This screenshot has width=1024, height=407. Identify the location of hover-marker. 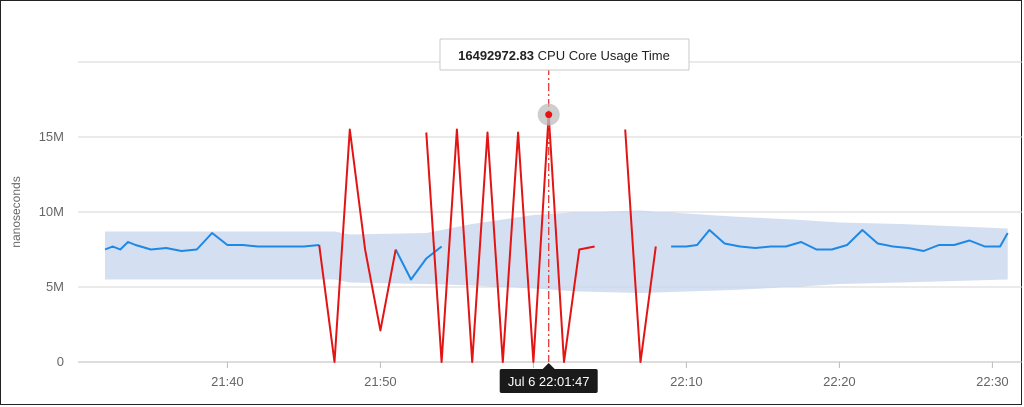
(549, 115).